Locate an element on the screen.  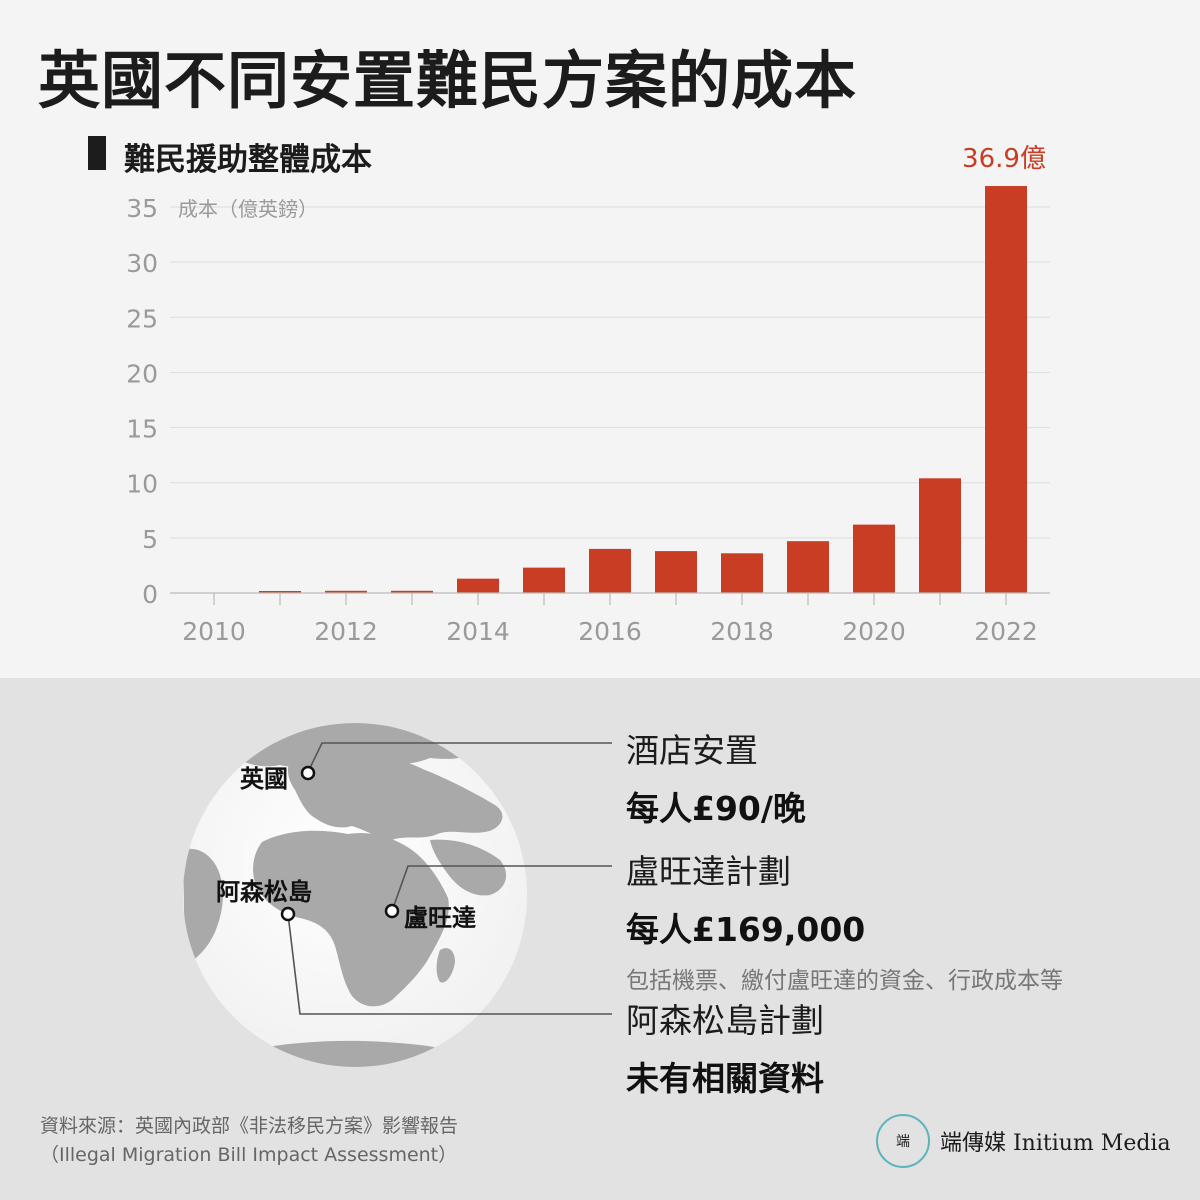
callout-ascension: 阿森松島計劃 未有相關資料 is located at coordinates (725, 1047).